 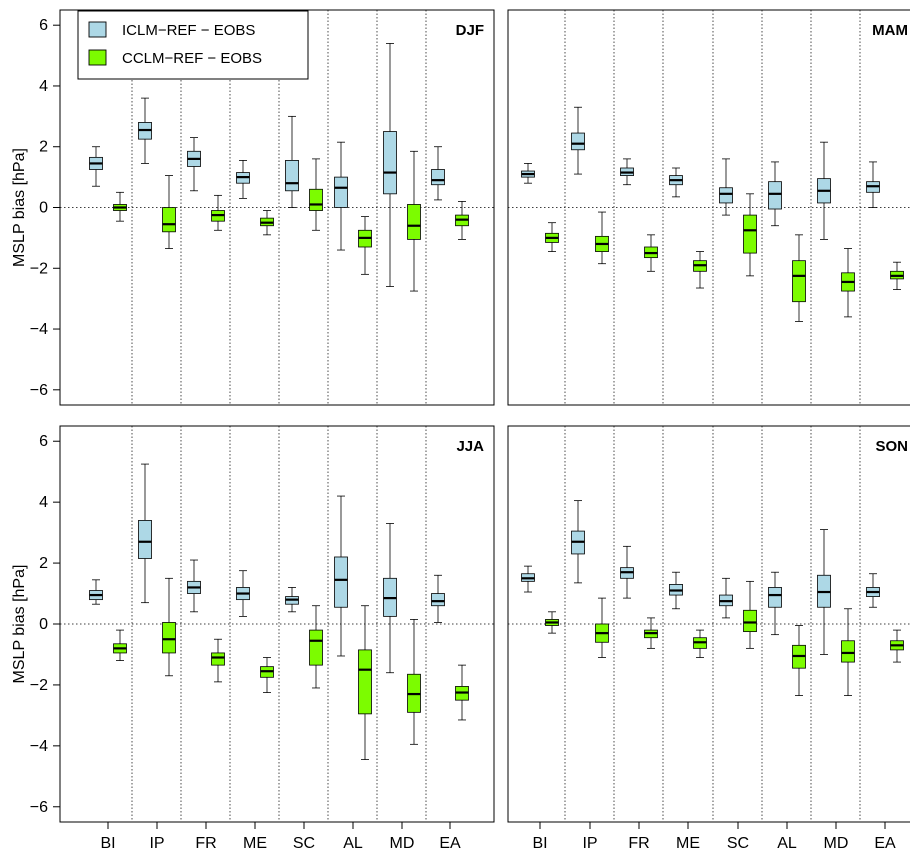 What do you see at coordinates (470, 30) in the screenshot?
I see `panel-title: DJF` at bounding box center [470, 30].